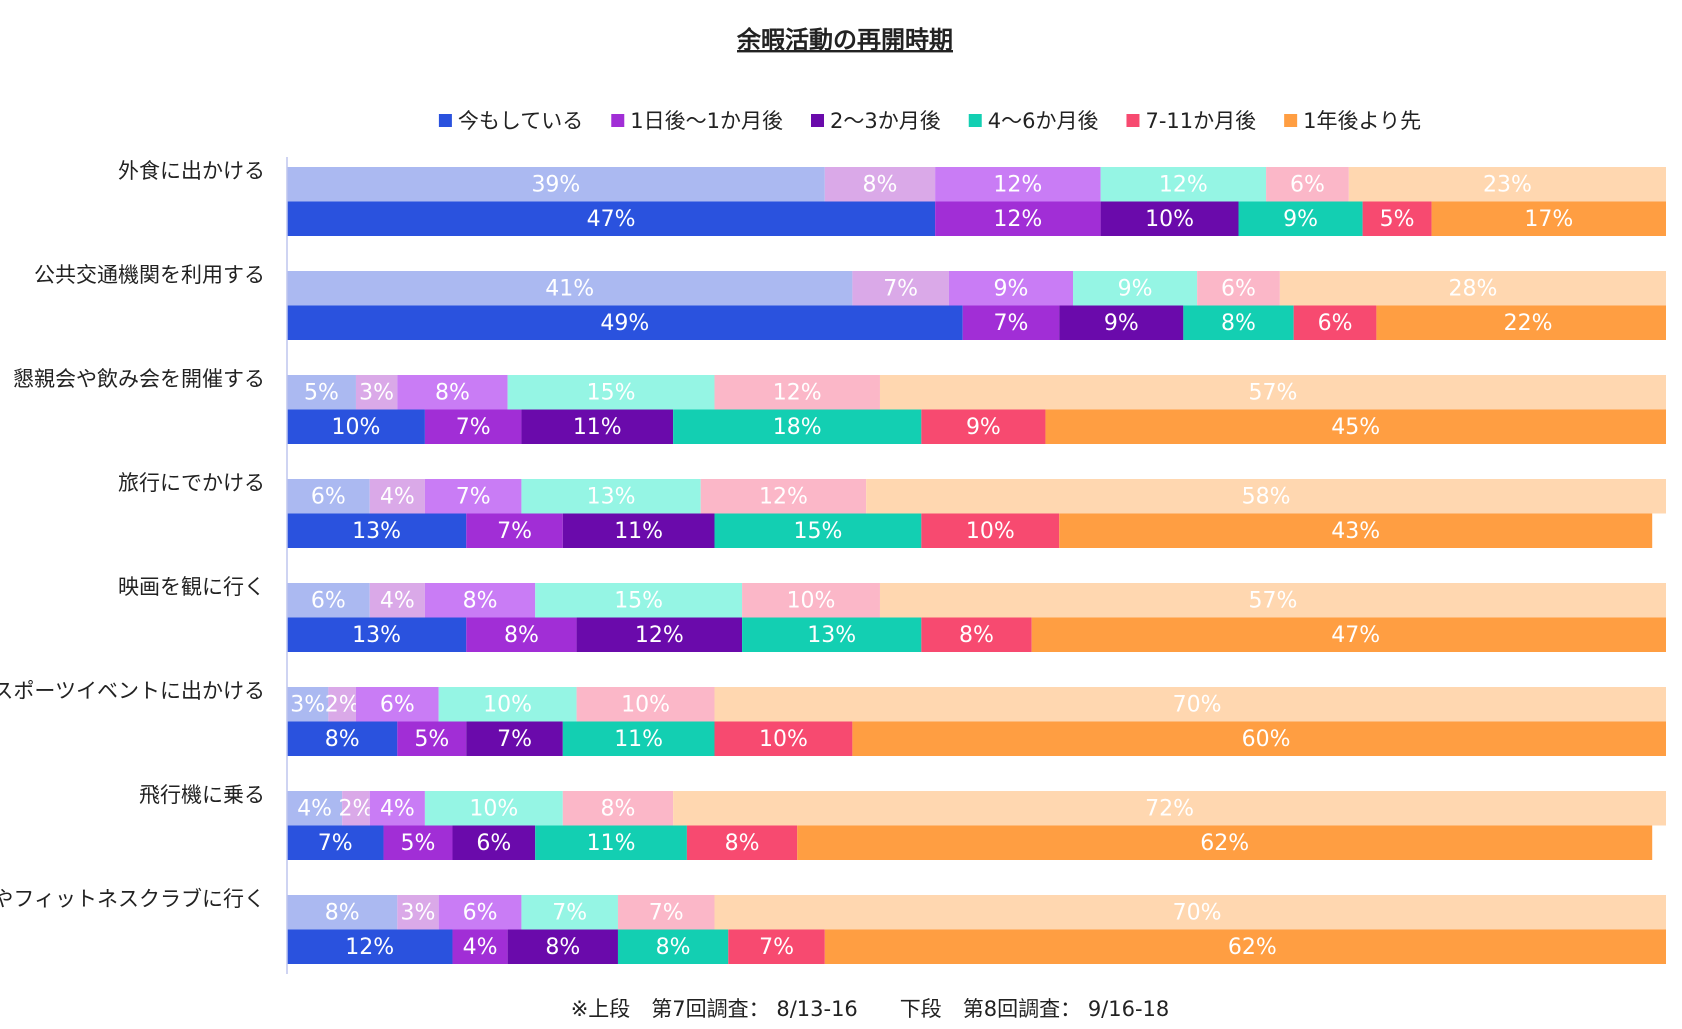 The height and width of the screenshot is (1029, 1682). Describe the element at coordinates (1355, 427) in the screenshot. I see `data-label: 45%` at that location.